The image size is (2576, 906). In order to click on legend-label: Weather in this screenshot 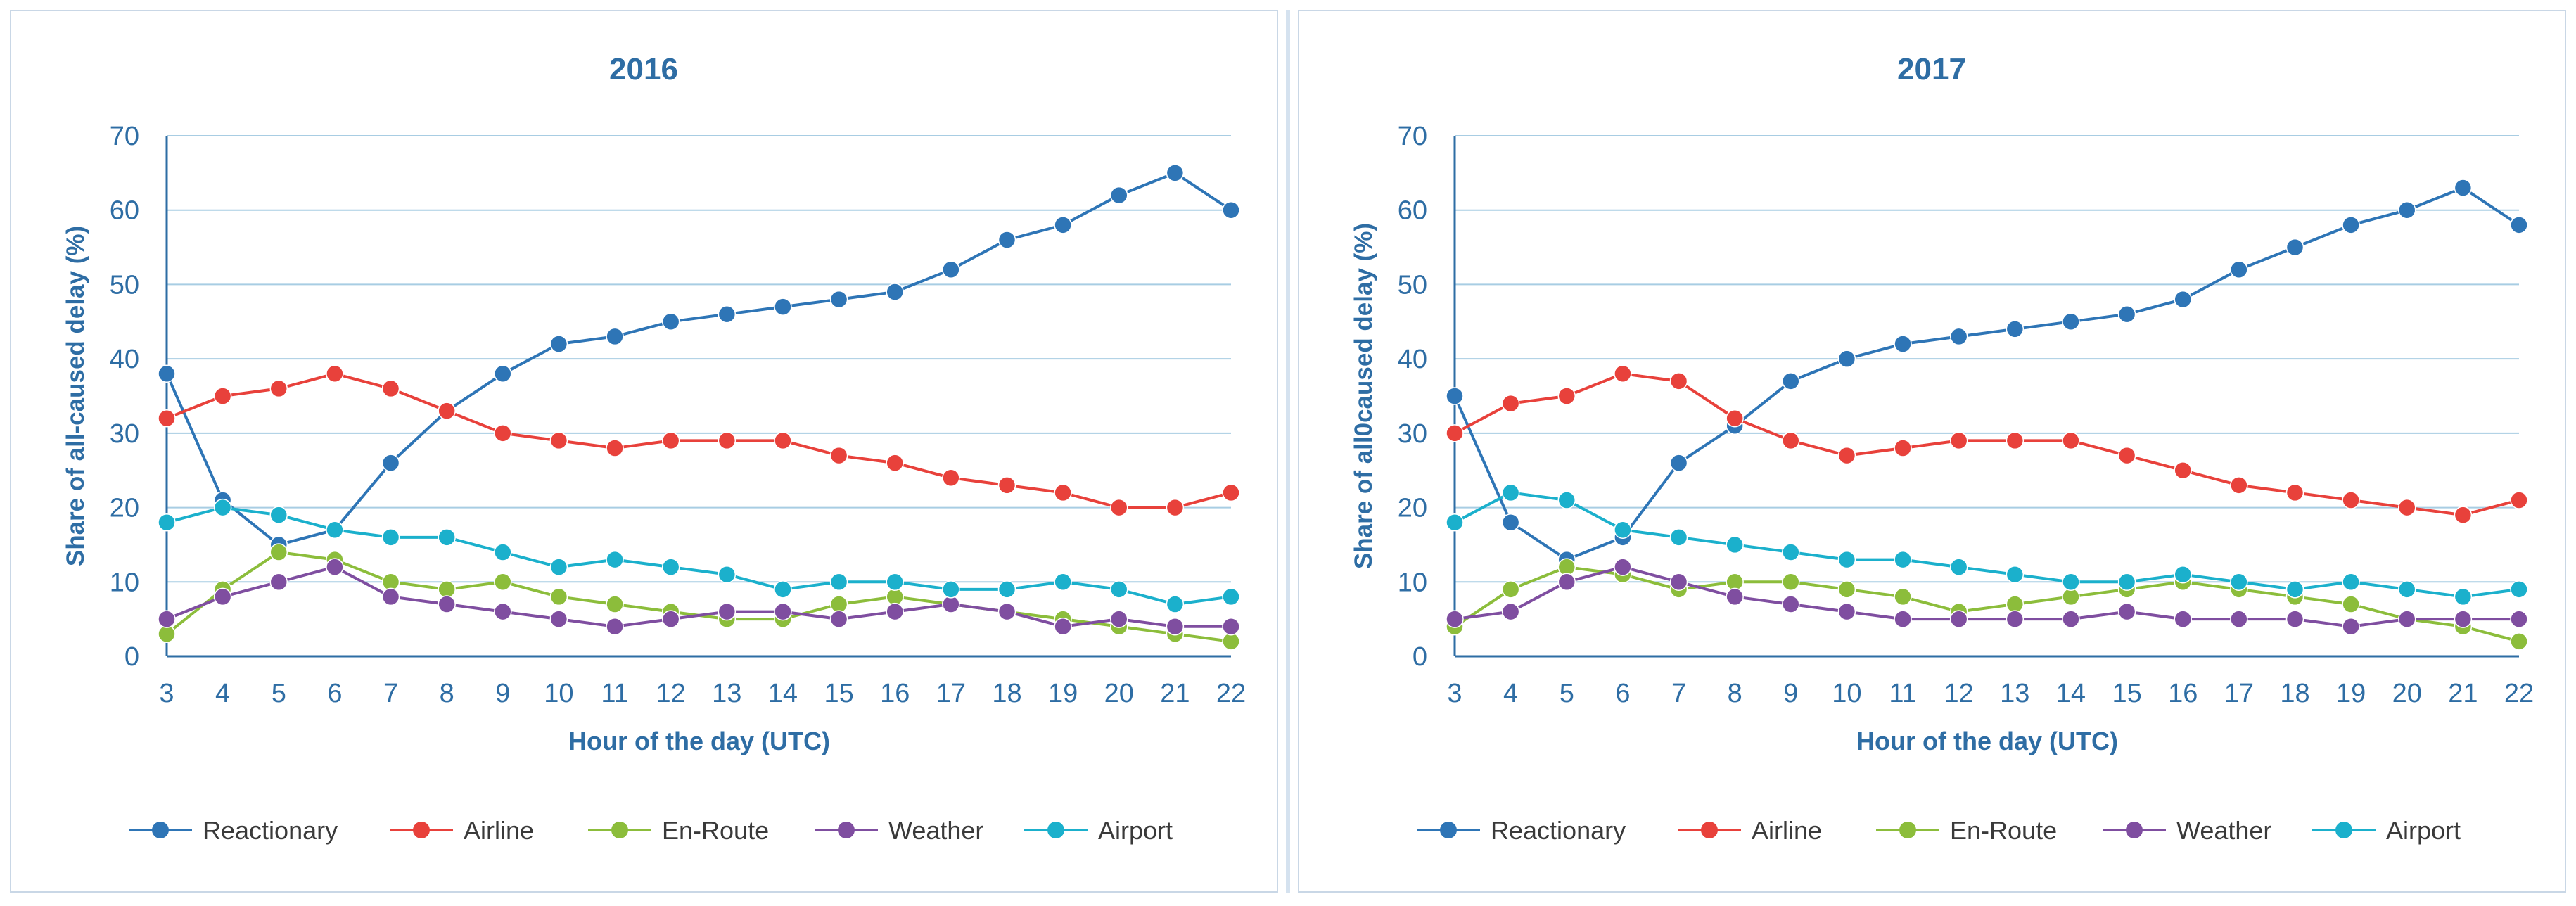, I will do `click(935, 830)`.